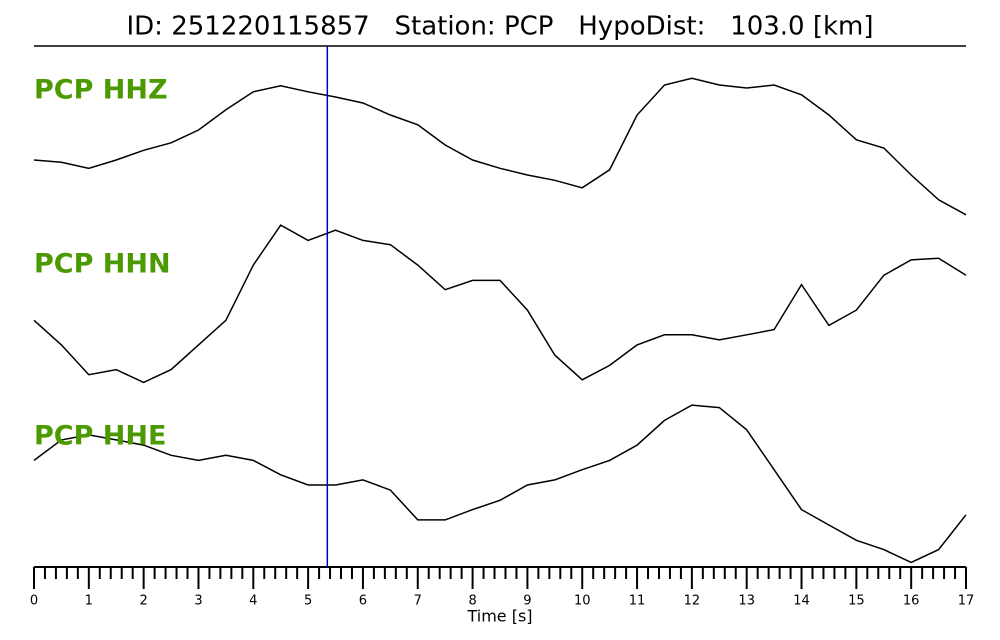  Describe the element at coordinates (637, 601) in the screenshot. I see `x-tick-label: 11` at that location.